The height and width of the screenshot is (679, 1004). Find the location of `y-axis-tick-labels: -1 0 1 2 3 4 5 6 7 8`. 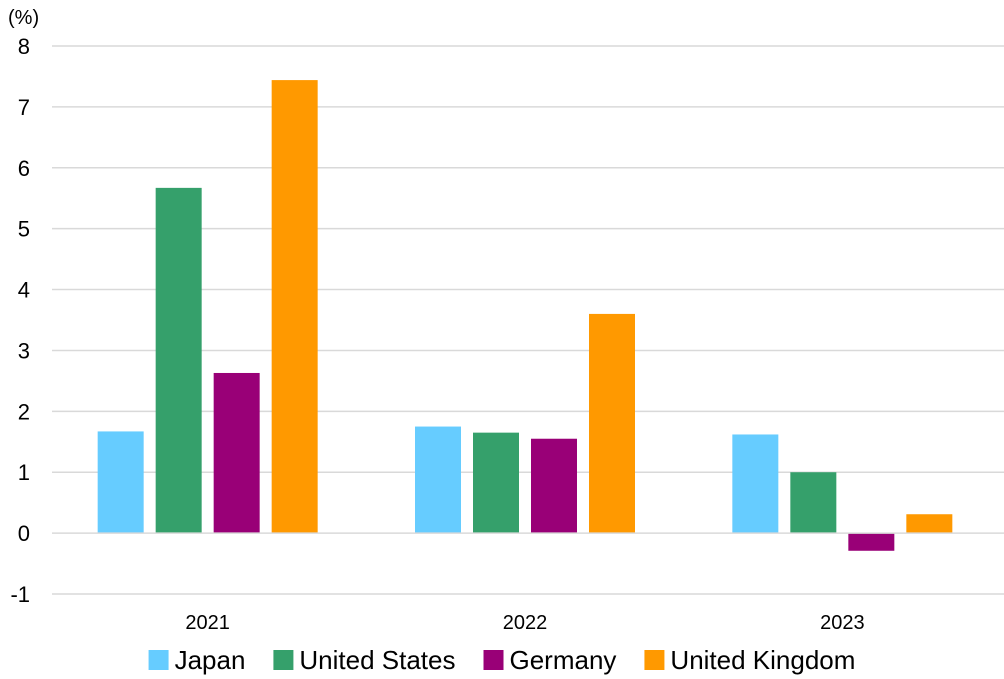

y-axis-tick-labels: -1 0 1 2 3 4 5 6 7 8 is located at coordinates (20, 320).